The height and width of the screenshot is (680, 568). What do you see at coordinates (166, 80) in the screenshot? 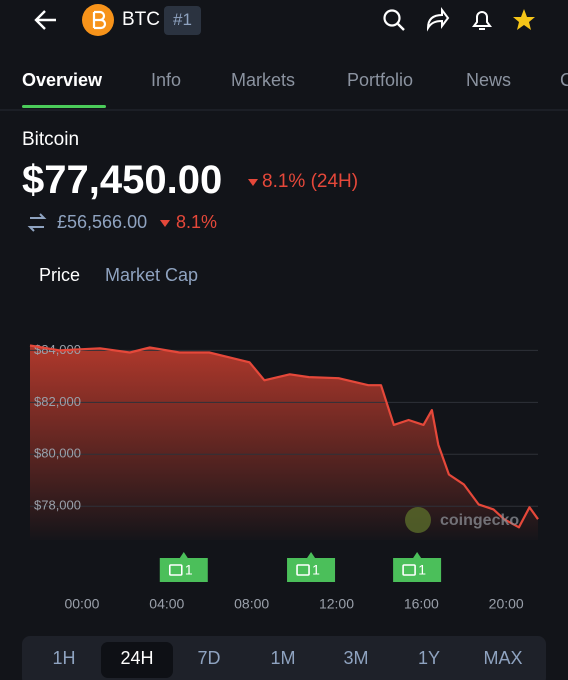
I see `tab: Info` at bounding box center [166, 80].